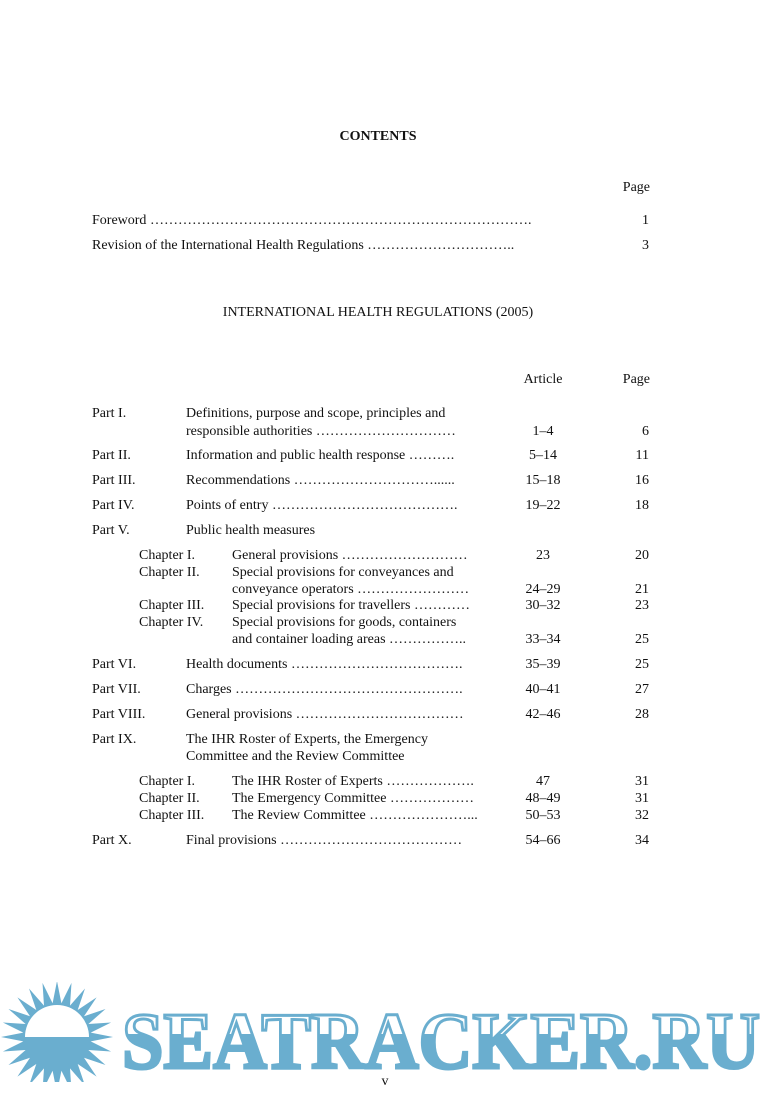  What do you see at coordinates (378, 312) in the screenshot?
I see `ihr-title: INTERNATIONAL HEALTH REGULATIONS (2005)` at bounding box center [378, 312].